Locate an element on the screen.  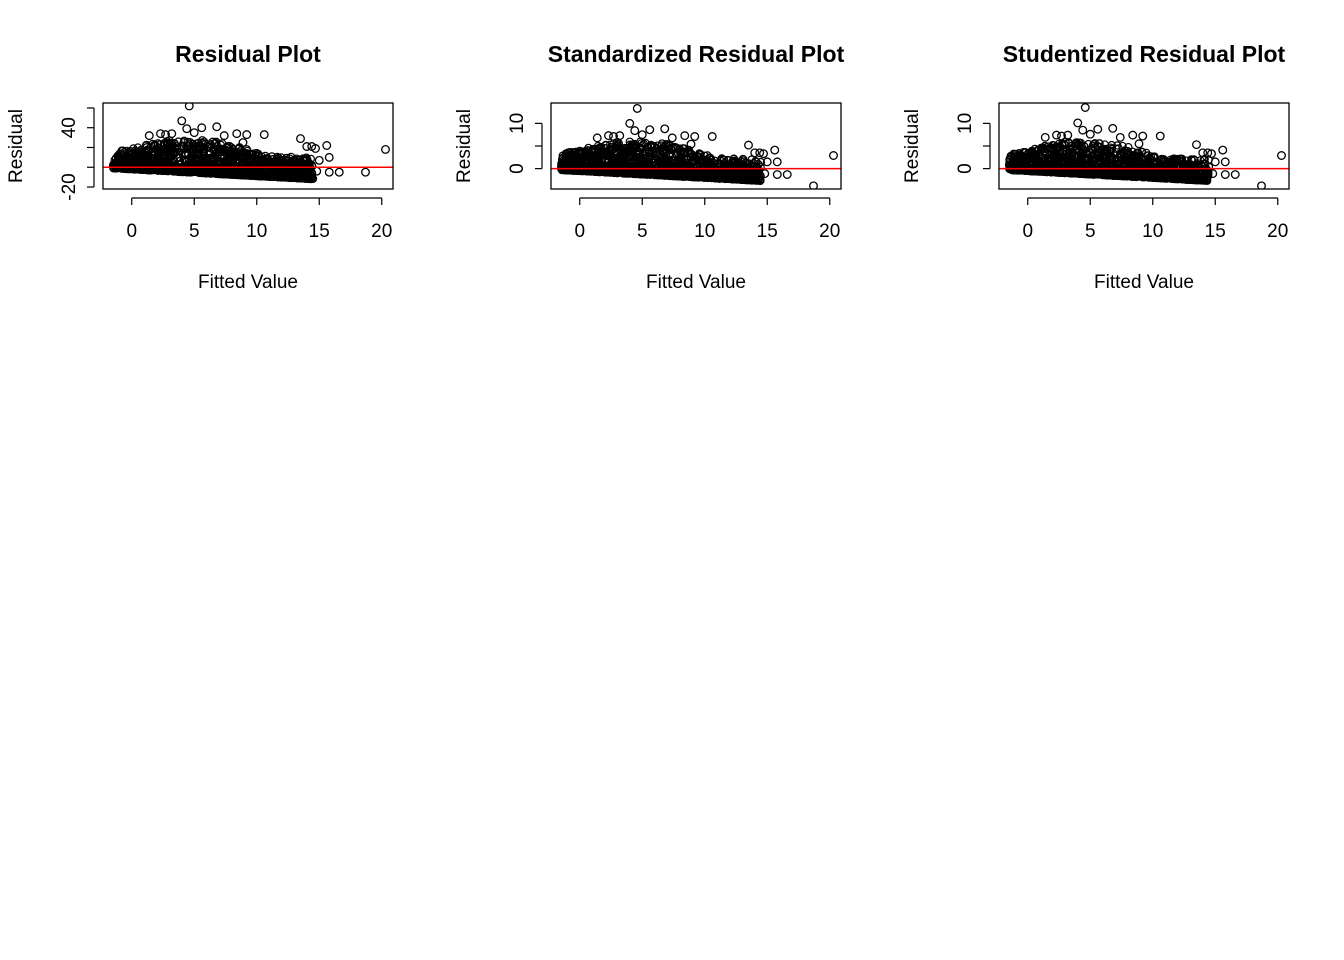
plot-data is located at coordinates (1145, 146).